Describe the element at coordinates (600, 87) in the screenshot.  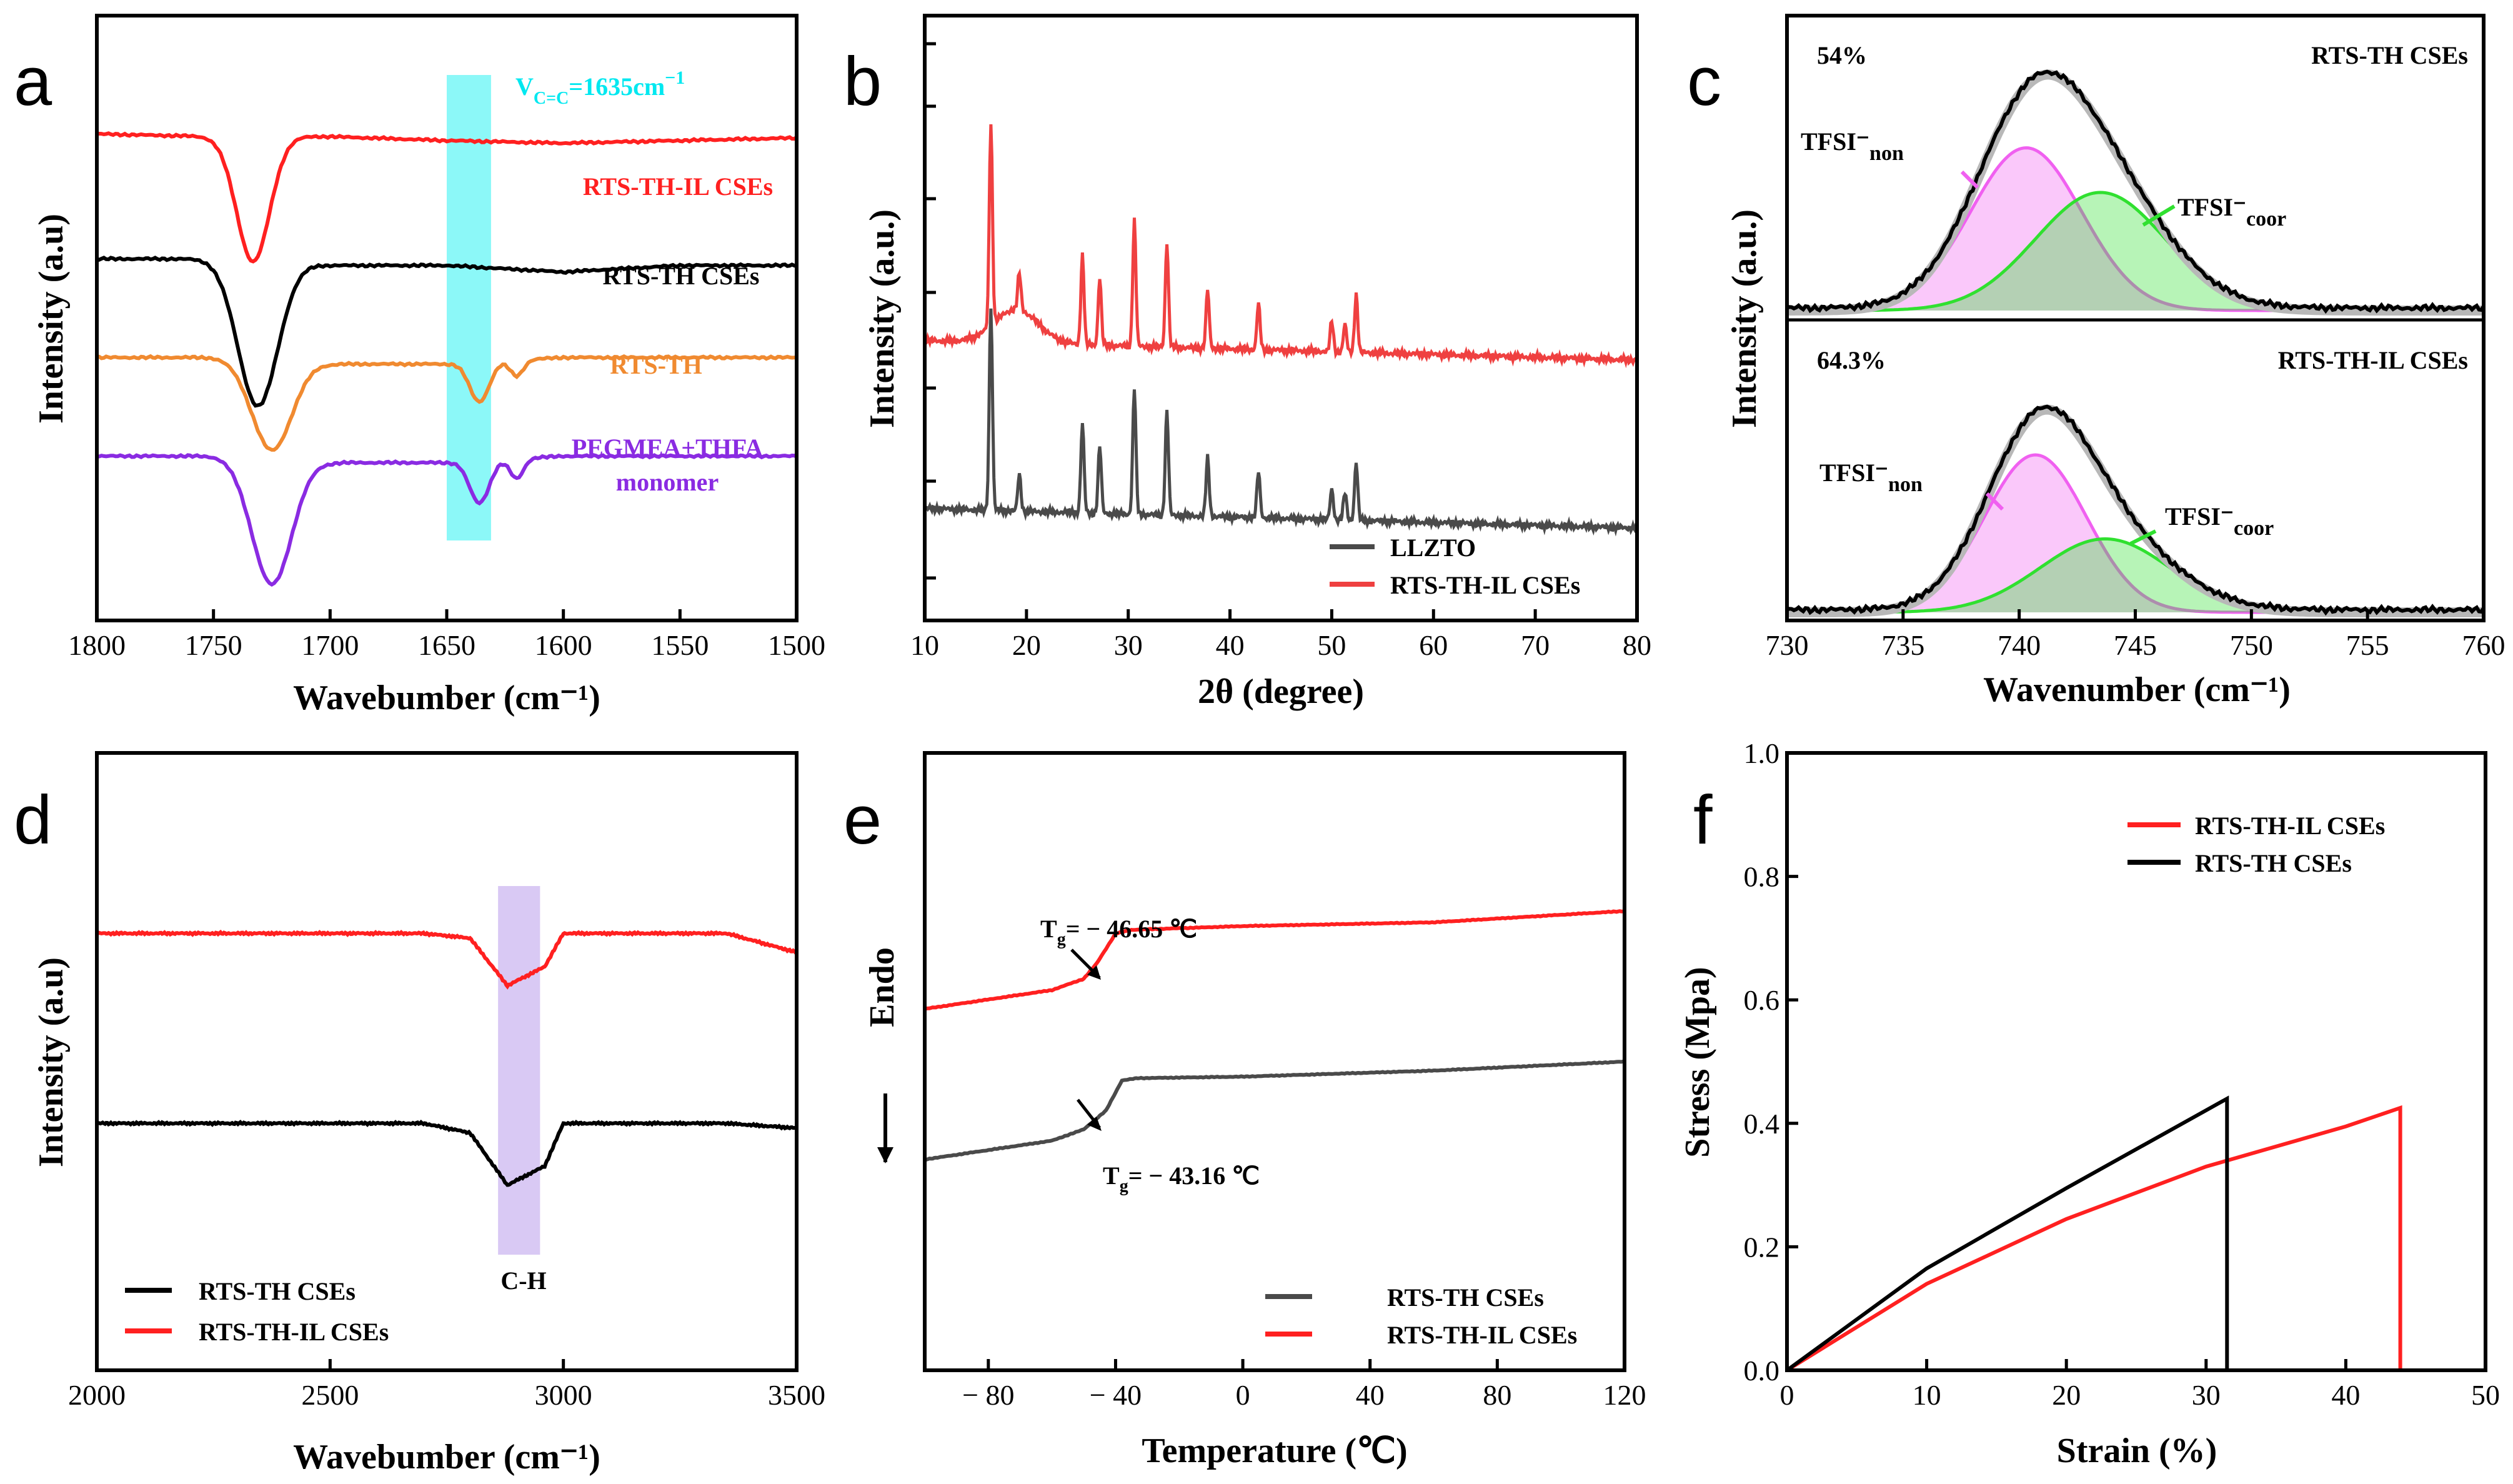
I see `cc-annotation: VC=C=1635cm−1` at that location.